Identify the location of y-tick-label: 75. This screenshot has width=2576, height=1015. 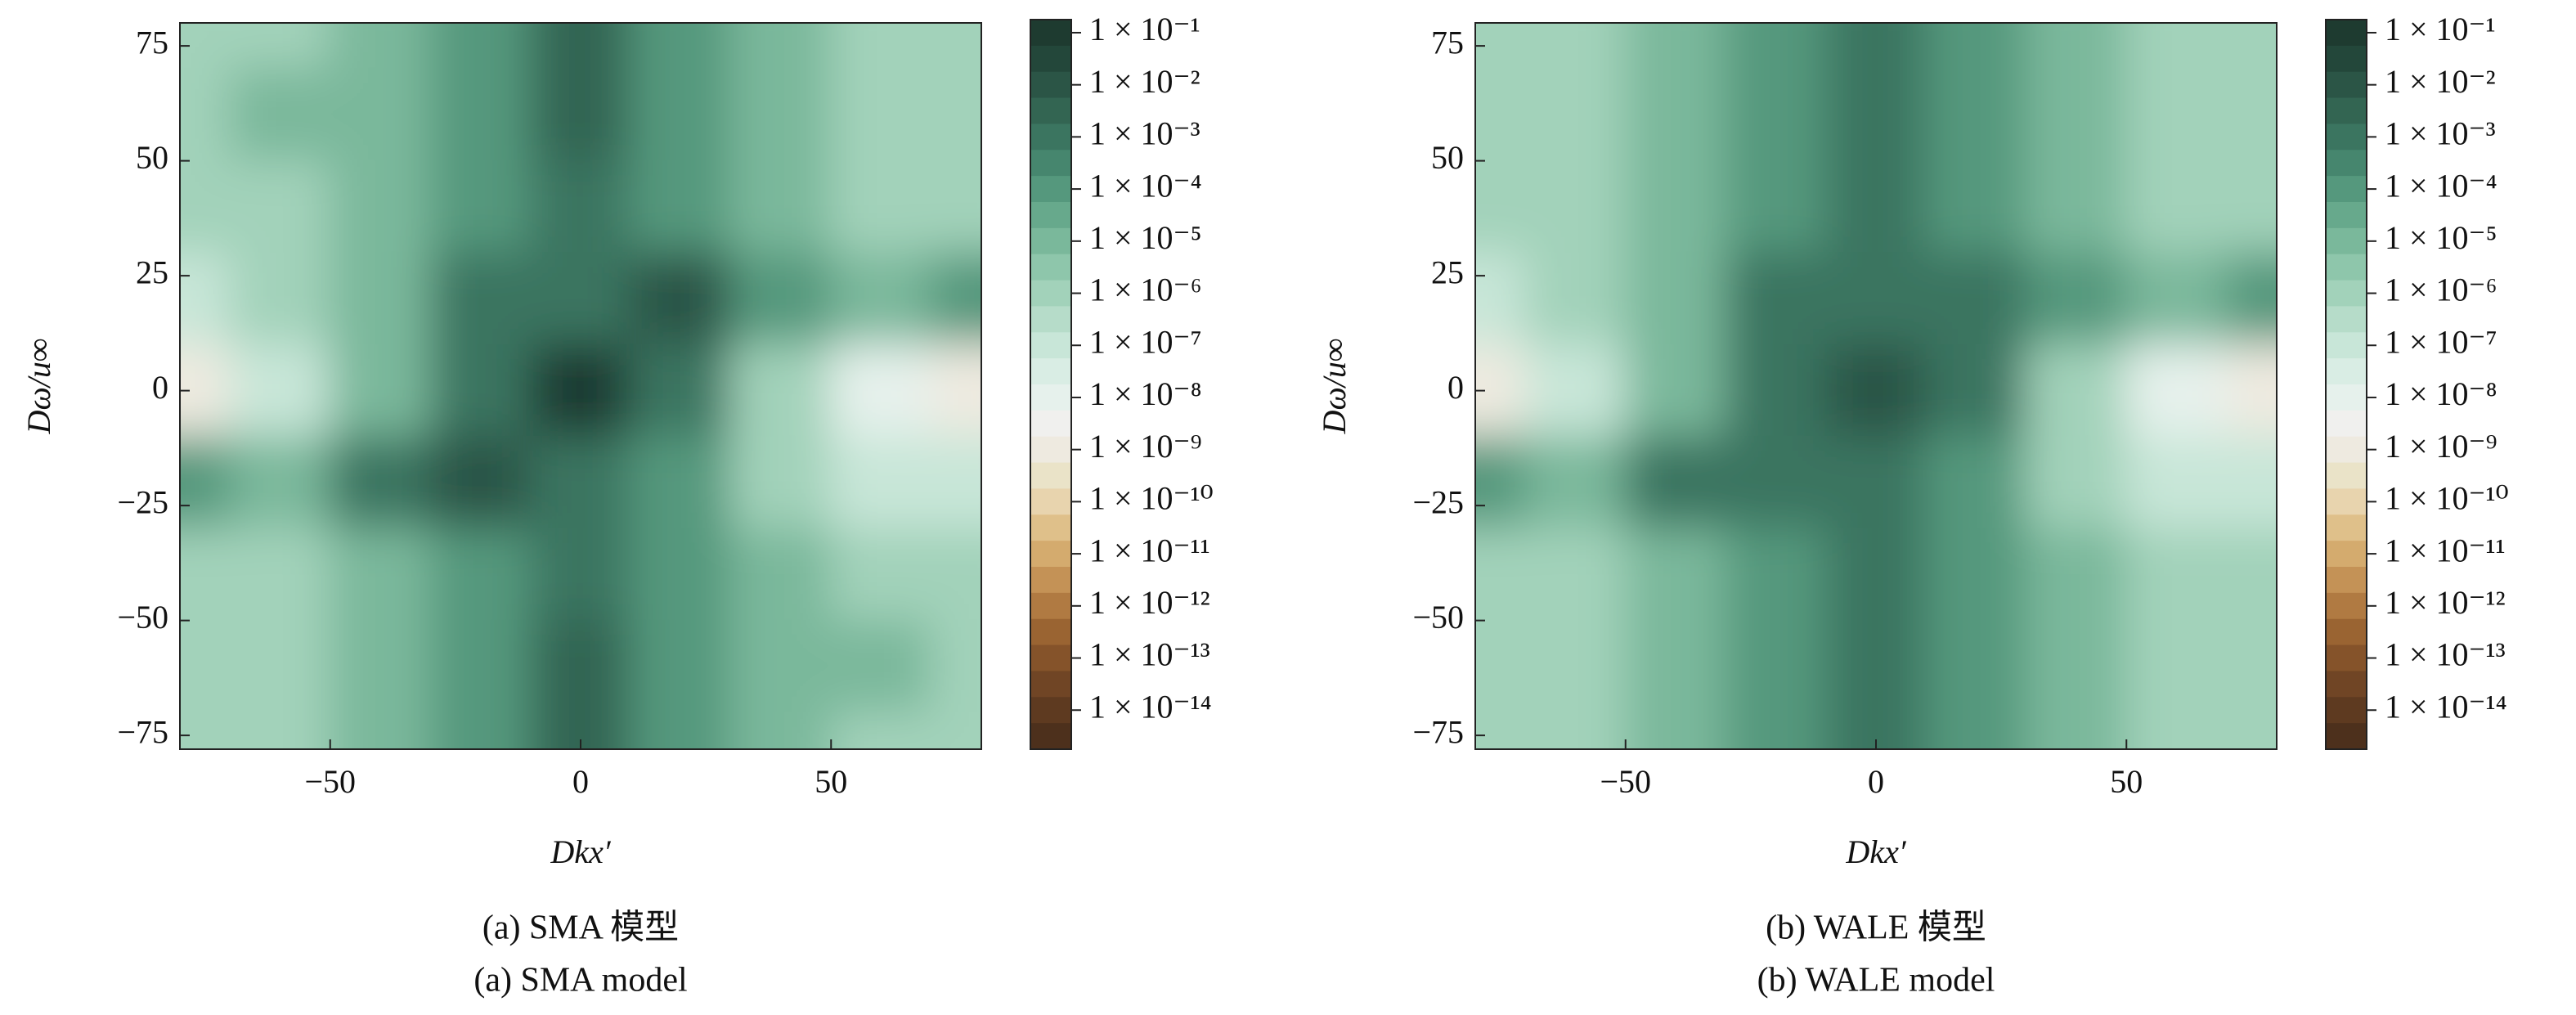
(152, 42).